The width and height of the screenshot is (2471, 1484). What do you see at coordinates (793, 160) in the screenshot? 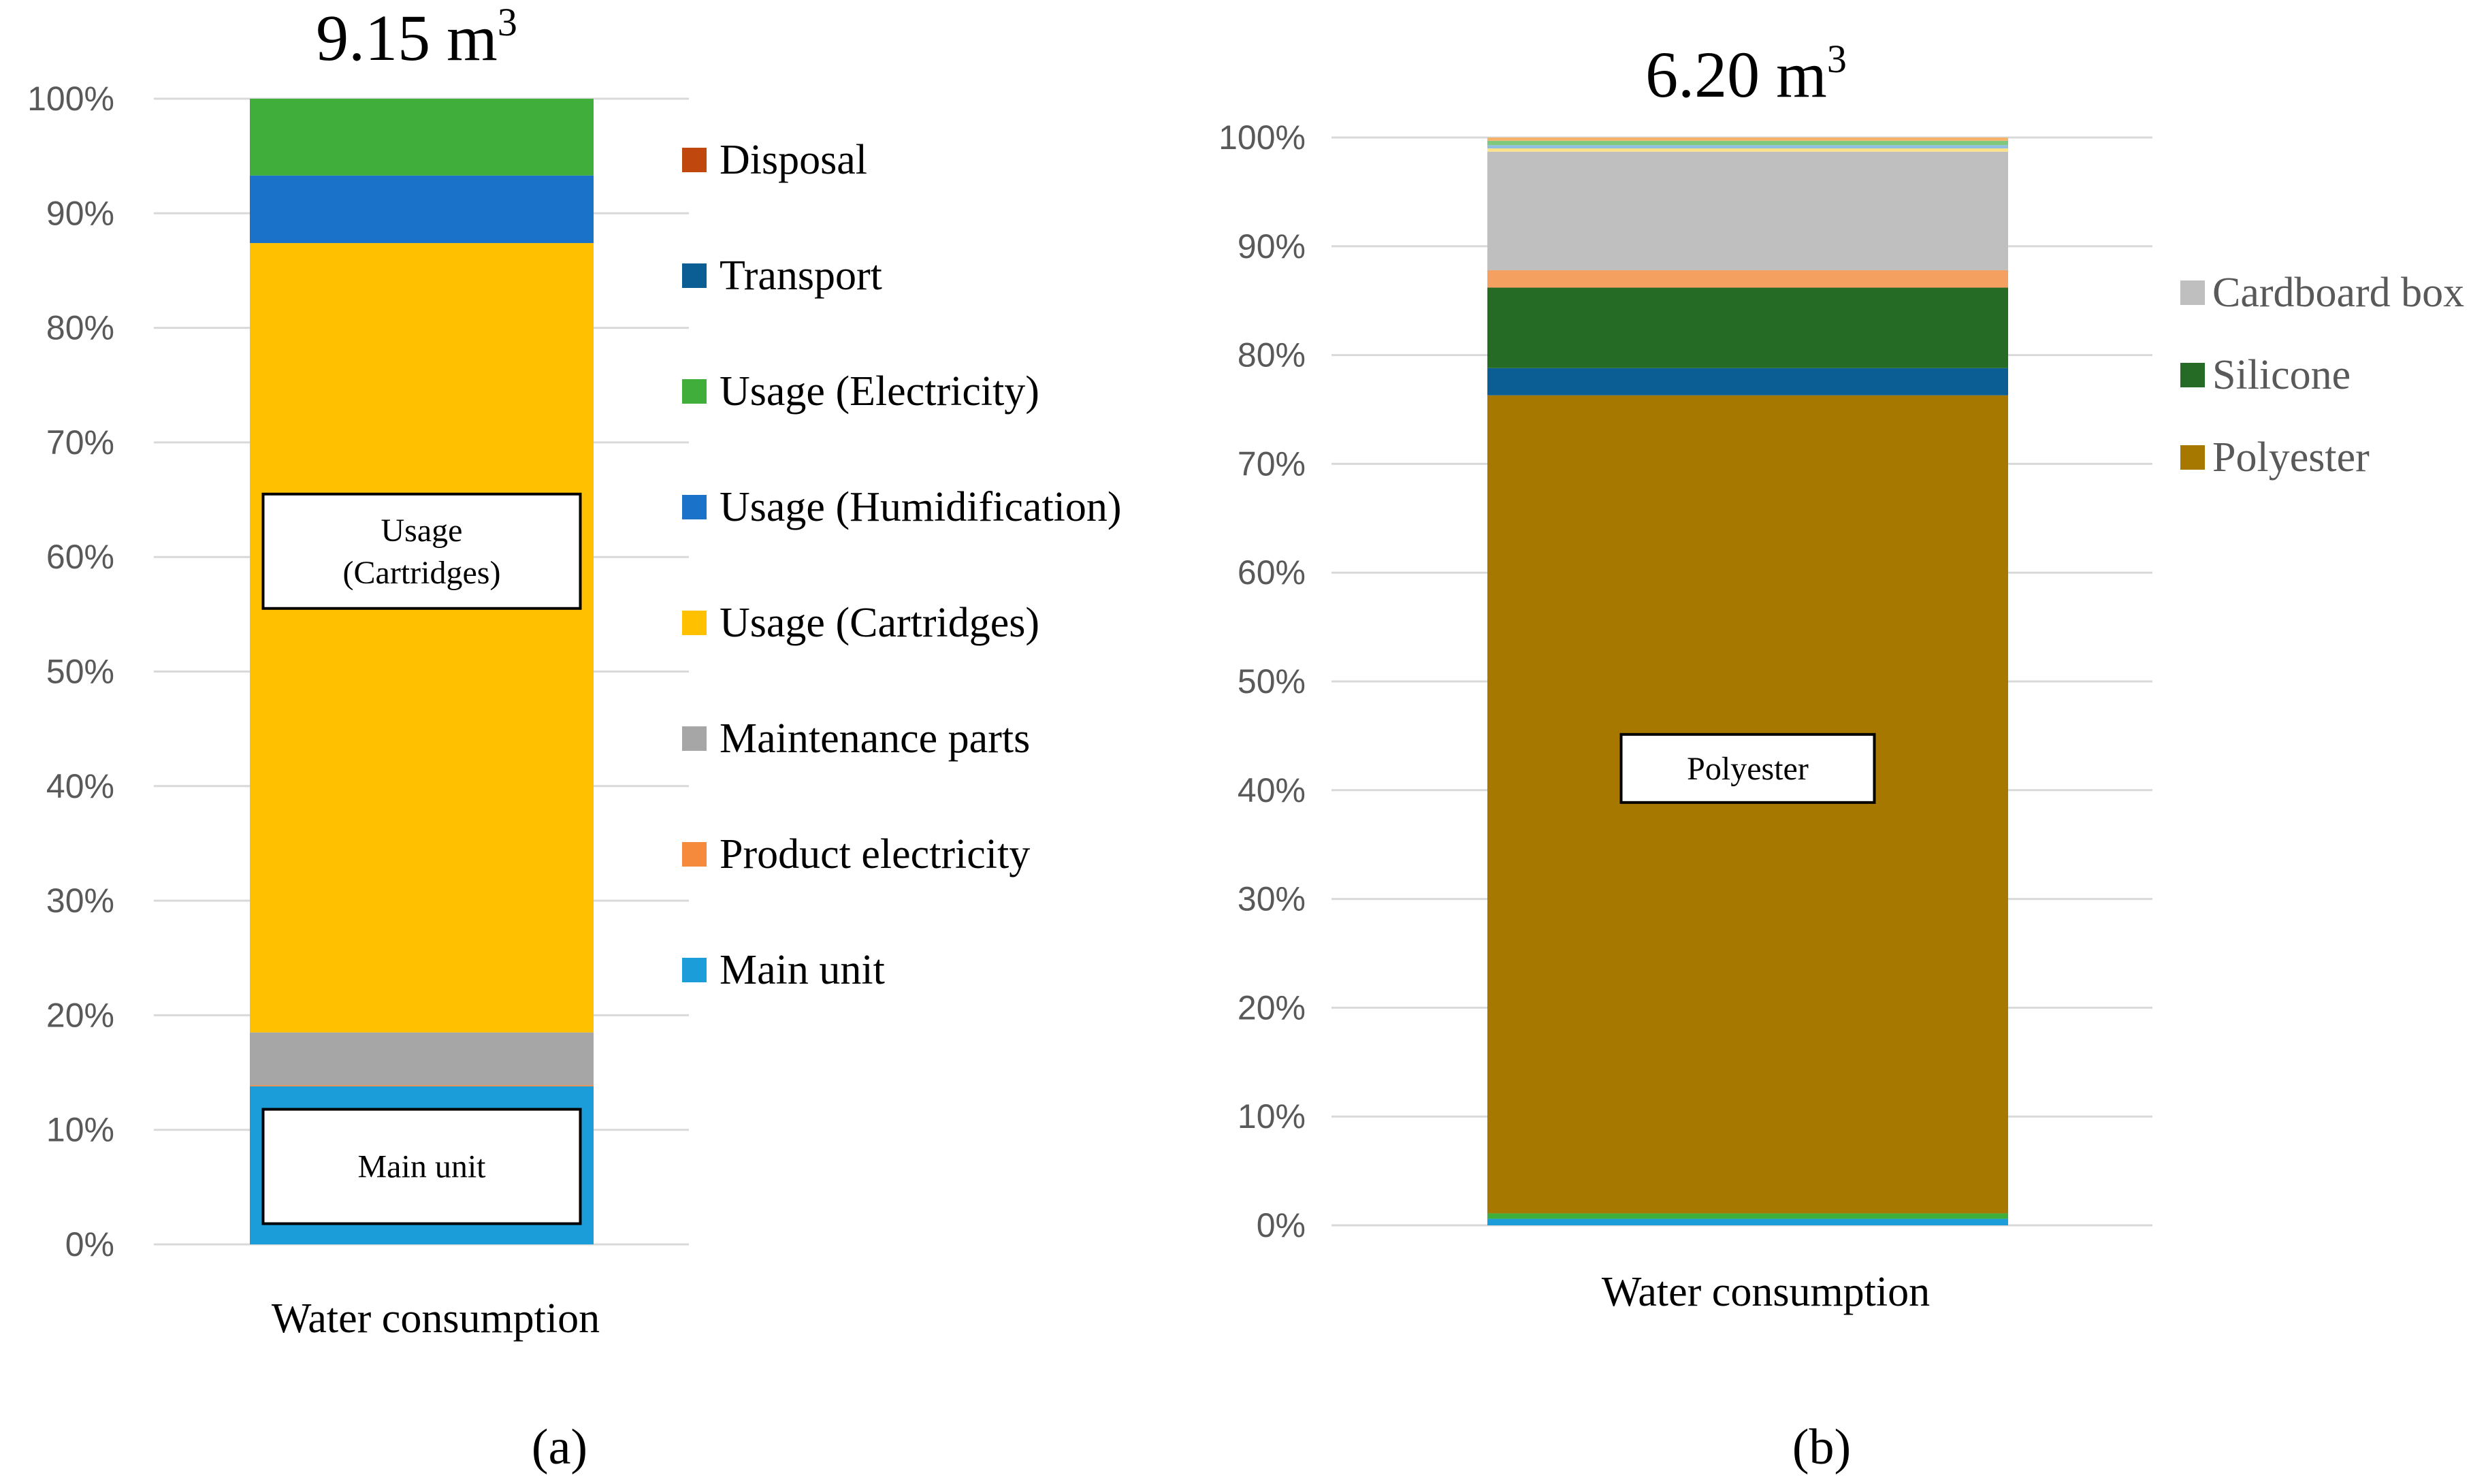
I see `legend-label-disposal: Disposal` at bounding box center [793, 160].